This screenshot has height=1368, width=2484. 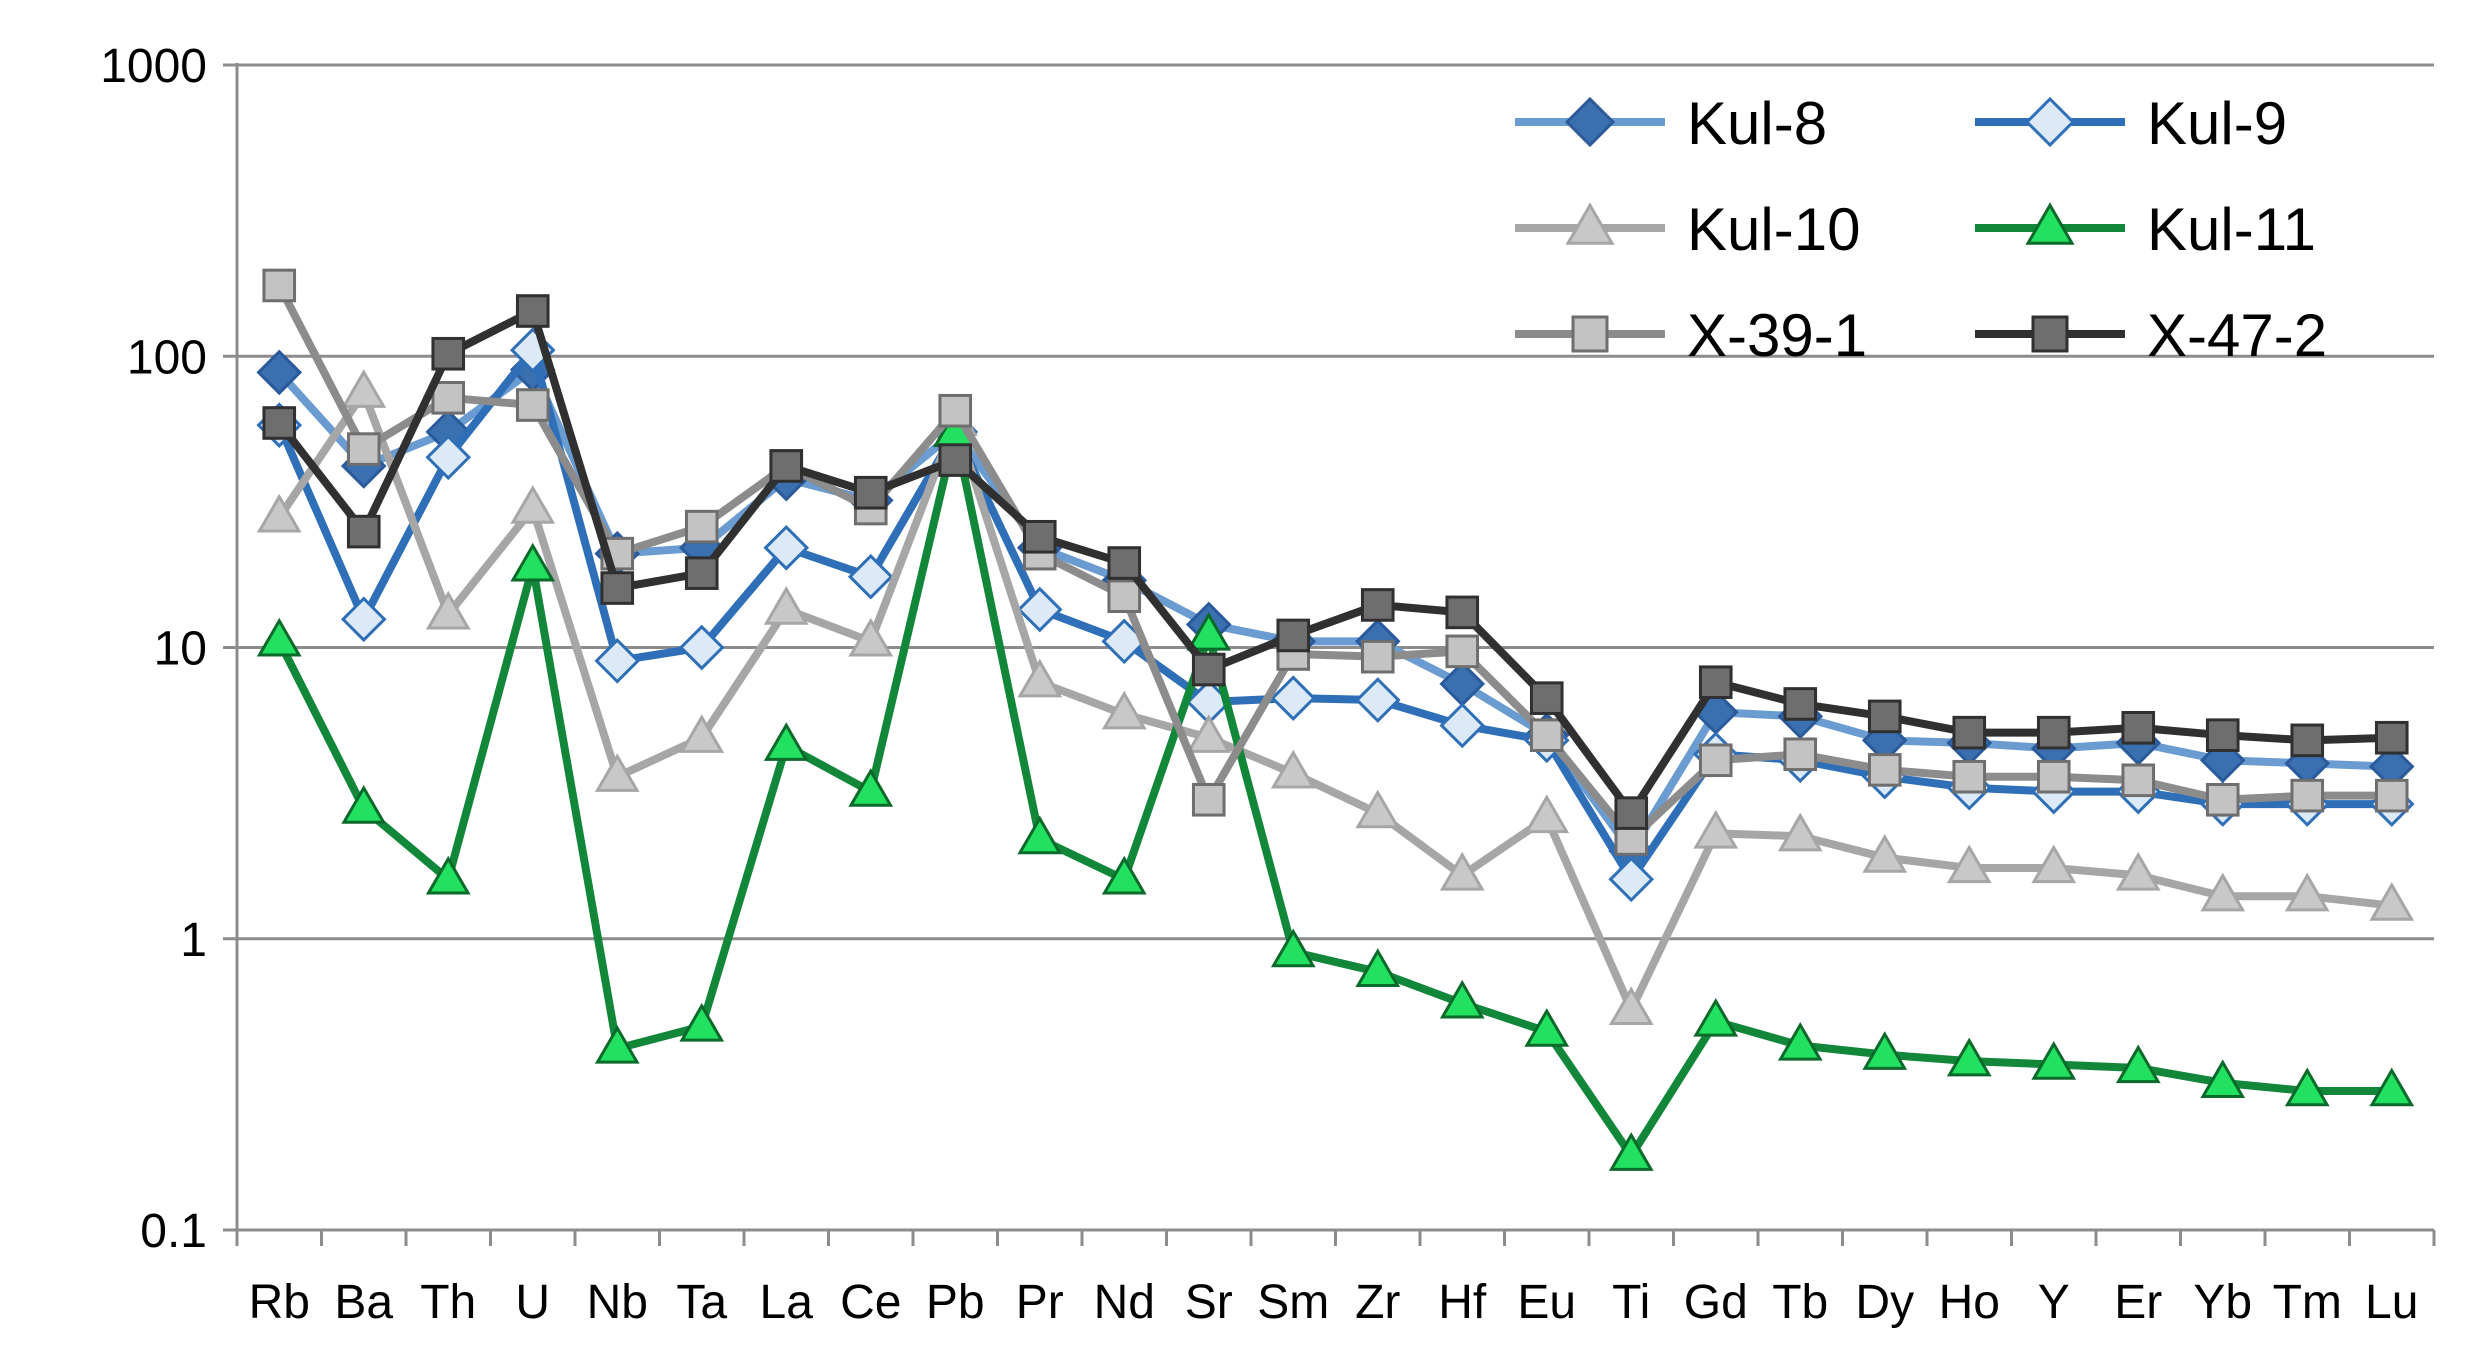 I want to click on x-tick-label: Eu, so click(x=1546, y=1302).